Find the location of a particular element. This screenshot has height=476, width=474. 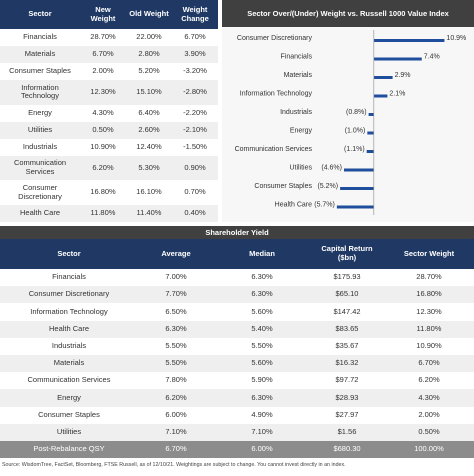

cell: $65.10 is located at coordinates (347, 295).